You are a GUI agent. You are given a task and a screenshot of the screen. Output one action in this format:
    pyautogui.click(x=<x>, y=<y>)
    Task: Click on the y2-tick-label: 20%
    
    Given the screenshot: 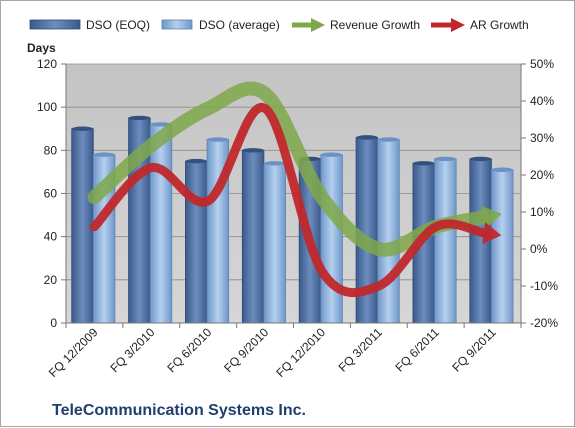 What is the action you would take?
    pyautogui.click(x=542, y=175)
    